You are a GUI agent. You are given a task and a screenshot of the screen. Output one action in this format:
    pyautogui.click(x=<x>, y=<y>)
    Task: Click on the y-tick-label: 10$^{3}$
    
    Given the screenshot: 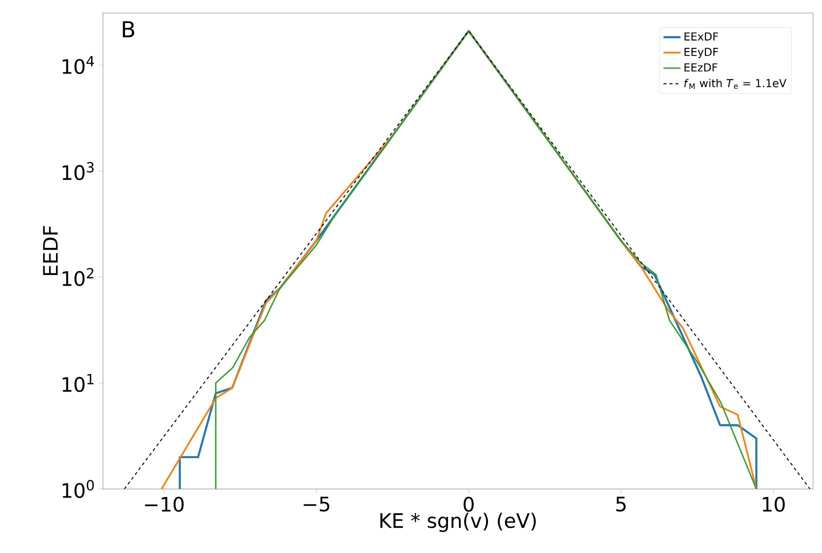 What is the action you would take?
    pyautogui.click(x=78, y=171)
    